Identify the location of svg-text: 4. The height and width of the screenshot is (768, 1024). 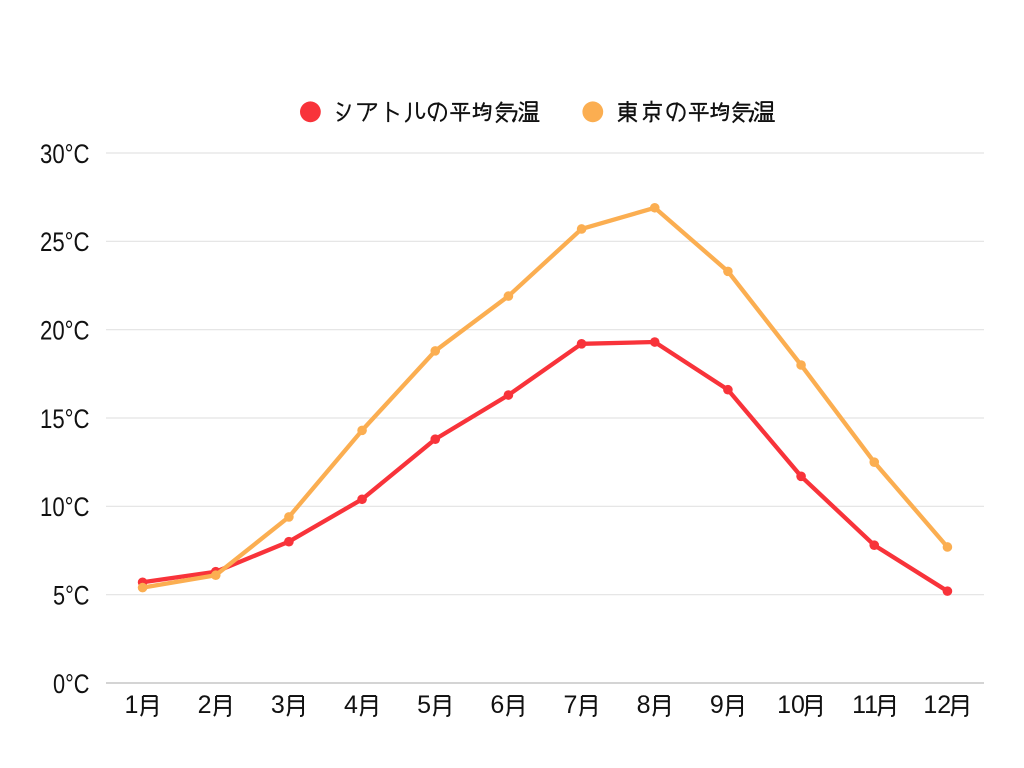
(351, 705).